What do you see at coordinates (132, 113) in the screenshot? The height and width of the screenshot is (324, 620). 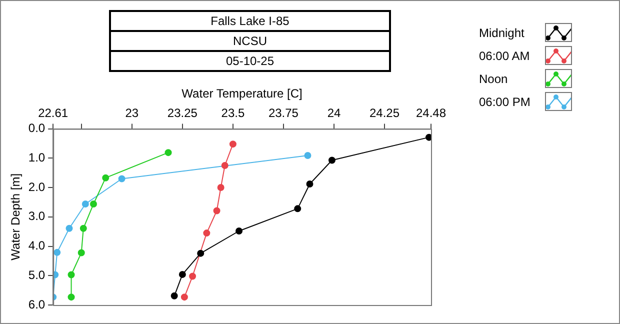 I see `x-tick-label: 23` at bounding box center [132, 113].